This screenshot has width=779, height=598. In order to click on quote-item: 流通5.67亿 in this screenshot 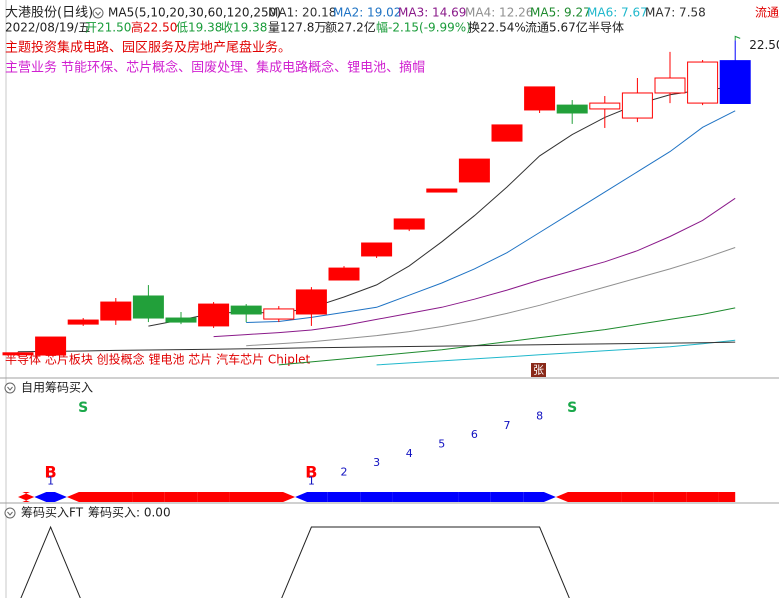, I will do `click(556, 27)`.